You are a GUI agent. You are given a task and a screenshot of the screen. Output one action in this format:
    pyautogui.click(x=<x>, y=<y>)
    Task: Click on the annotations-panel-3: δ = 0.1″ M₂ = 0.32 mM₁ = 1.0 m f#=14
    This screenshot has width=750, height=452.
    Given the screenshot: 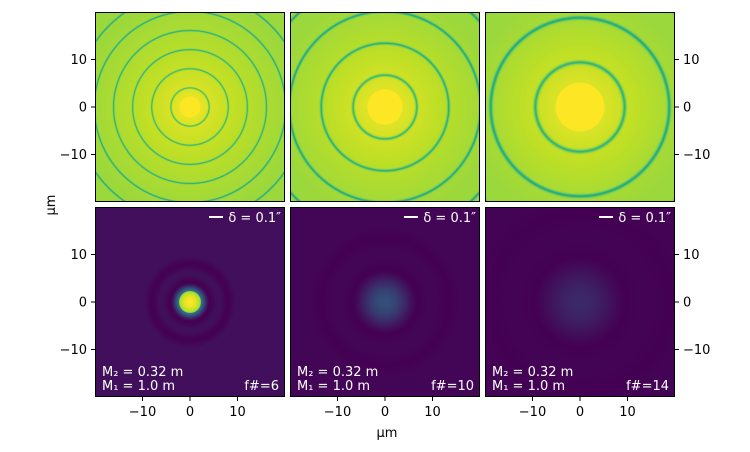 What is the action you would take?
    pyautogui.click(x=581, y=302)
    